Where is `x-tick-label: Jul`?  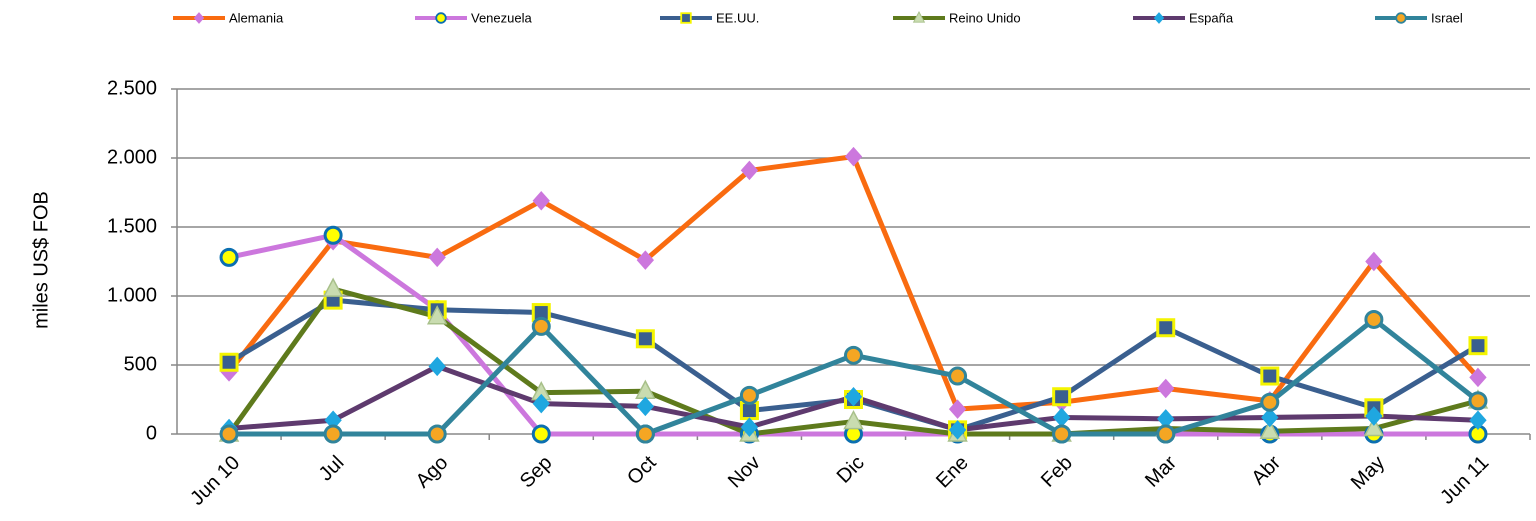
x-tick-label: Jul is located at coordinates (332, 469).